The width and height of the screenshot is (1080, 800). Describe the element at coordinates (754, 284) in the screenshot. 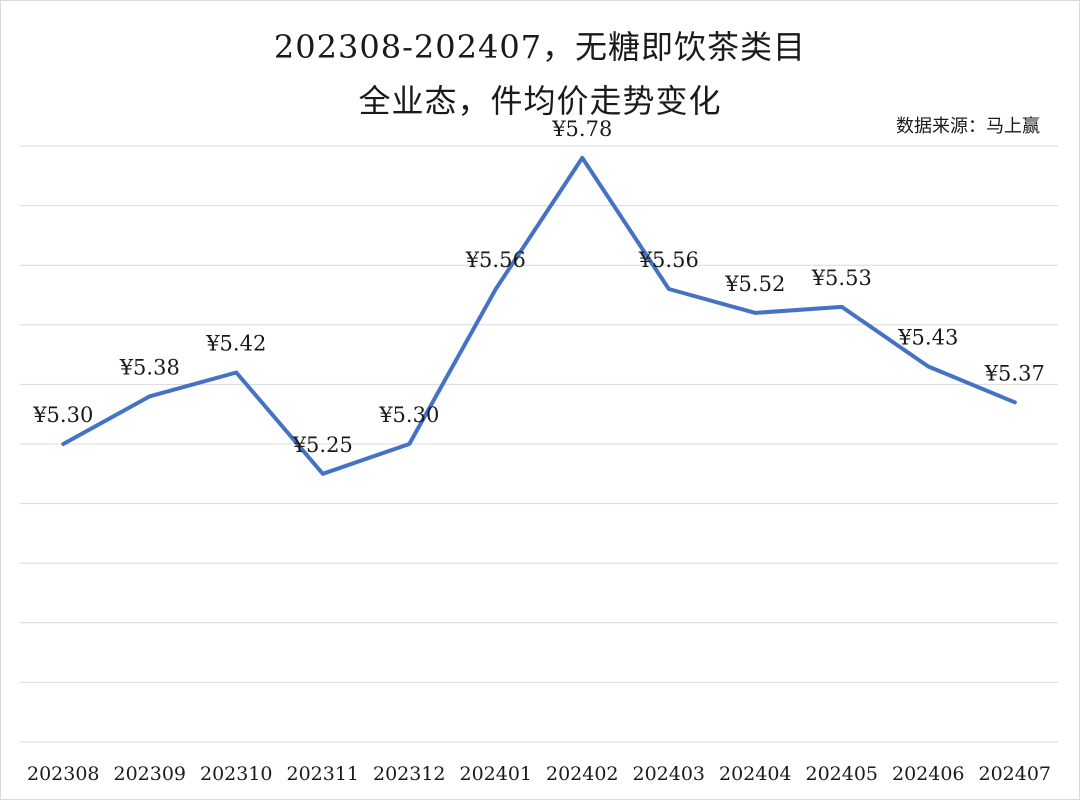

I see `data-label: ¥5.52` at that location.